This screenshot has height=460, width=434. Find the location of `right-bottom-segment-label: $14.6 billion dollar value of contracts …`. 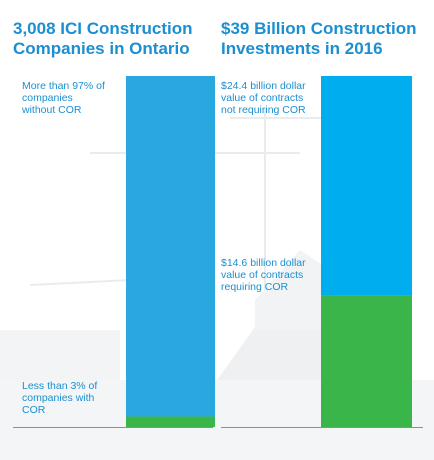

right-bottom-segment-label: $14.6 billion dollar value of contracts … is located at coordinates (263, 275).